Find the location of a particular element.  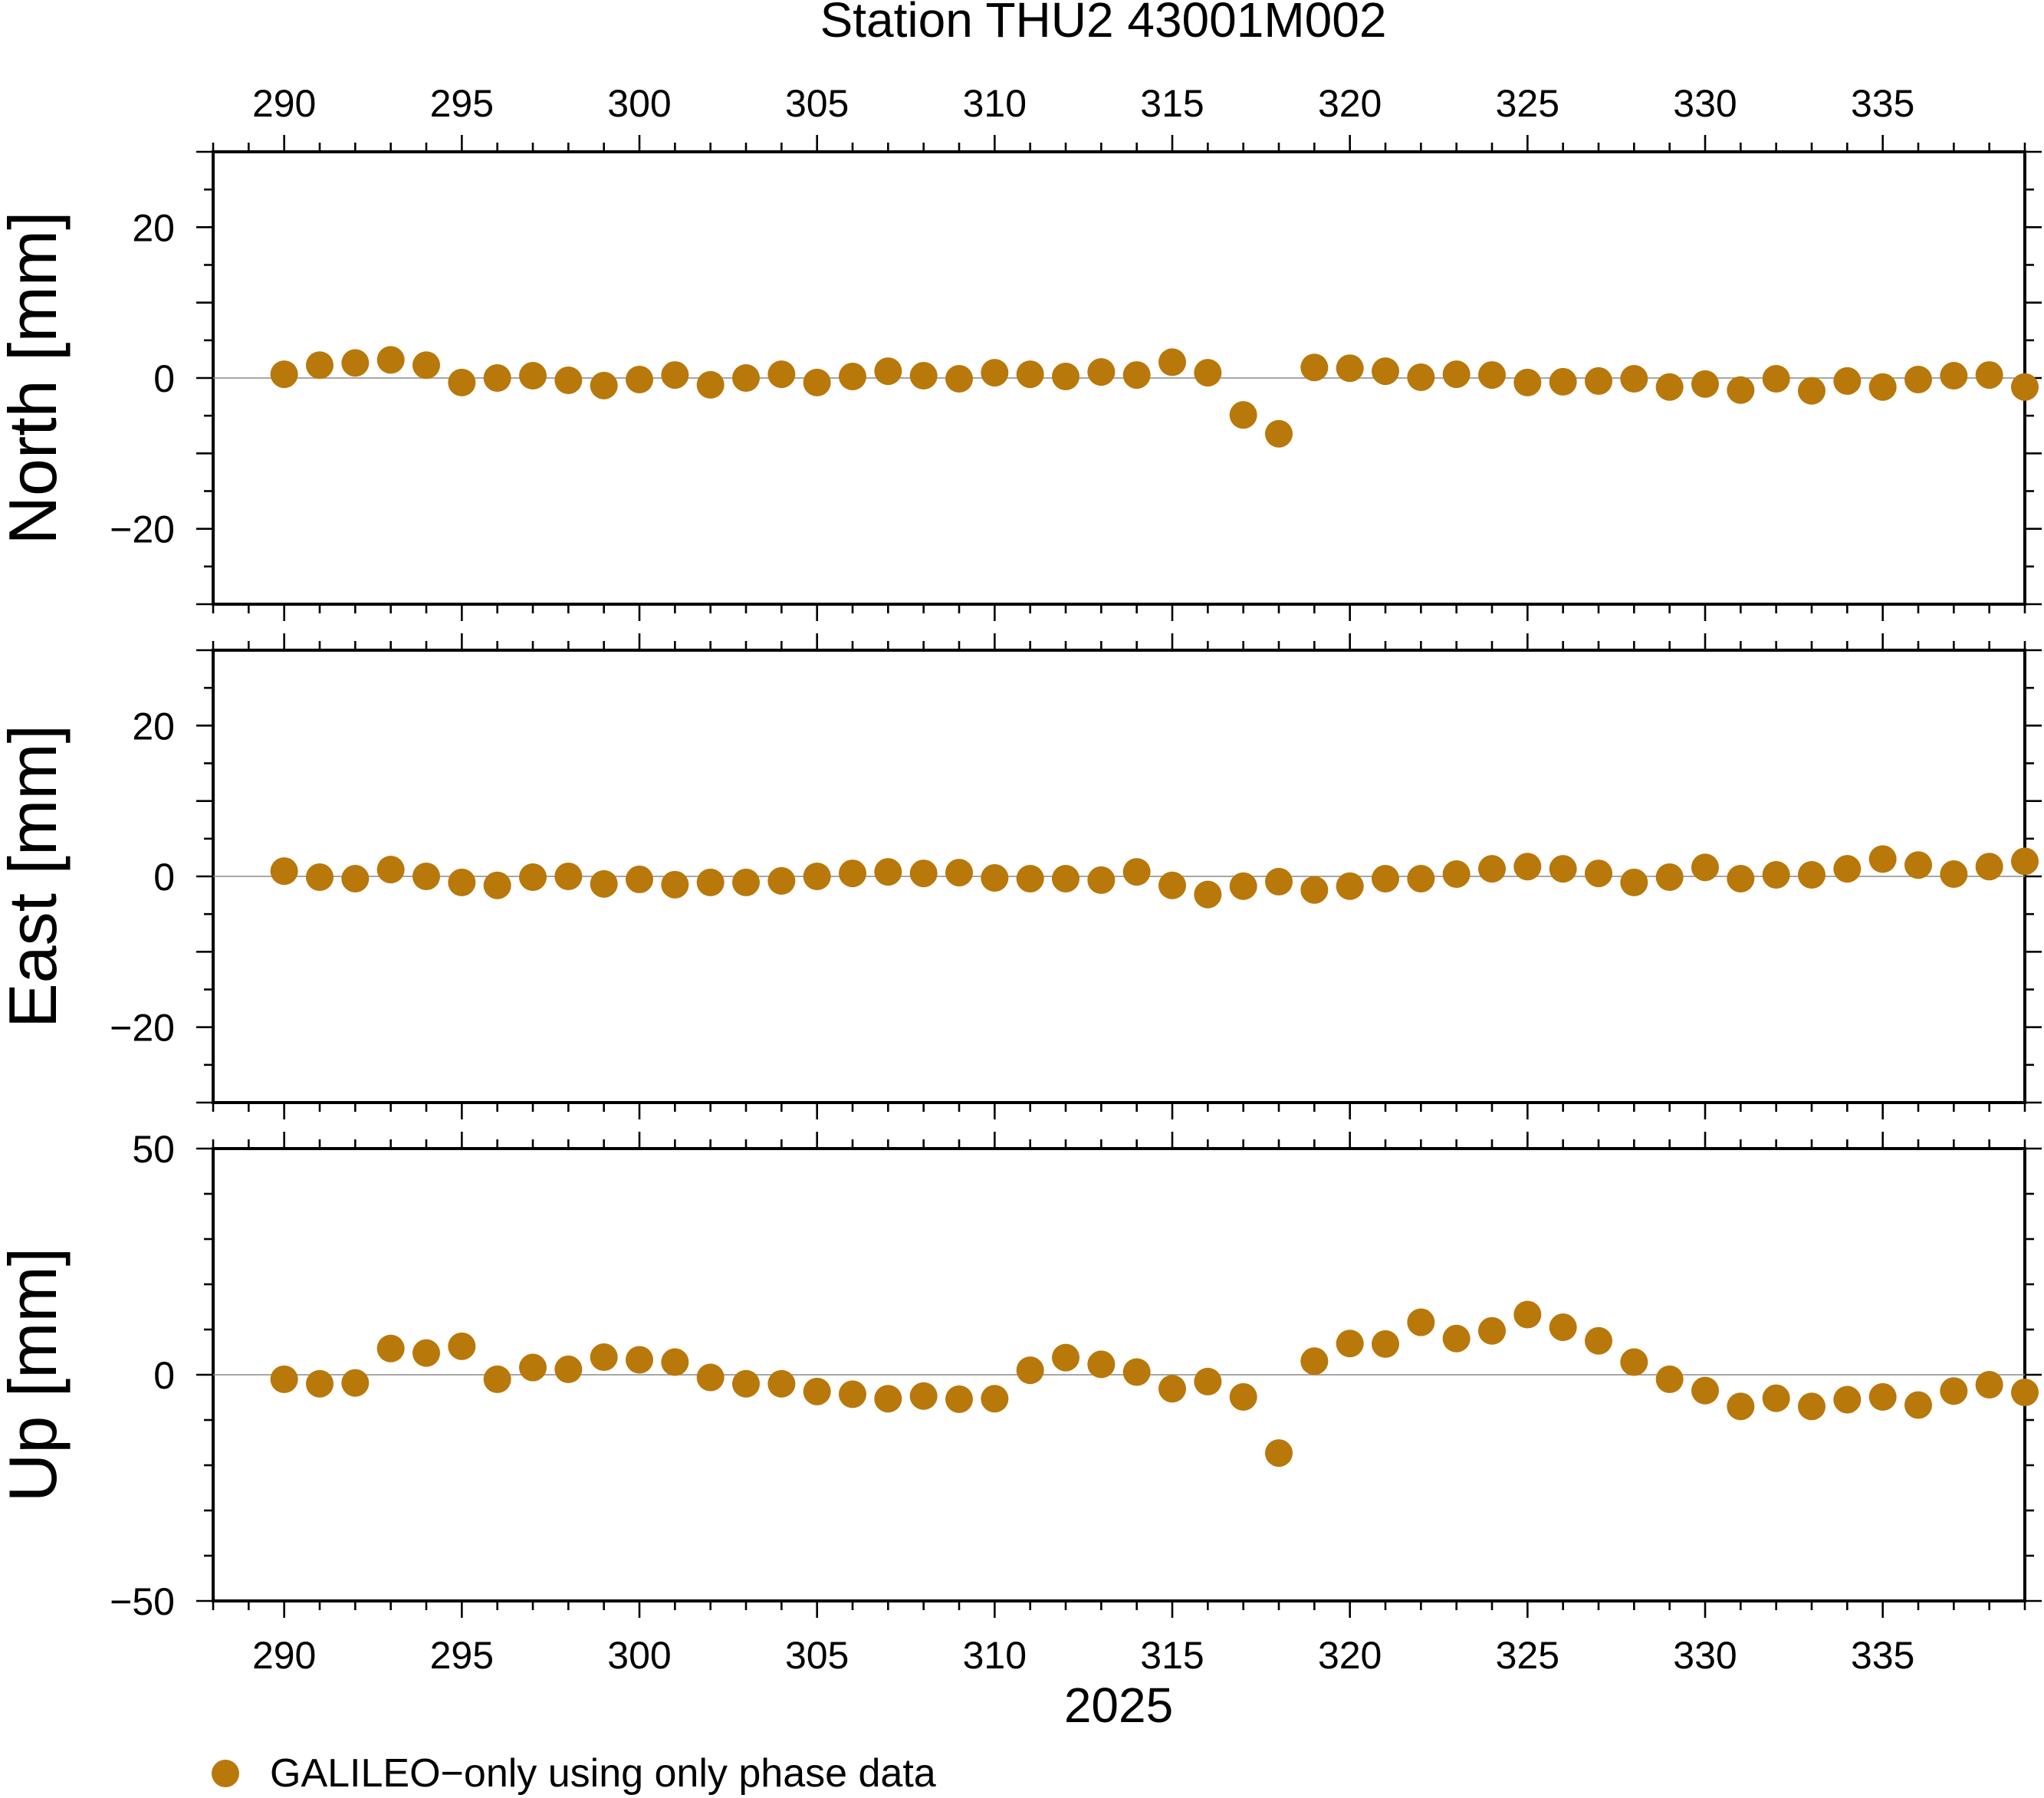

top-x-tick-label: 320 is located at coordinates (1350, 104).